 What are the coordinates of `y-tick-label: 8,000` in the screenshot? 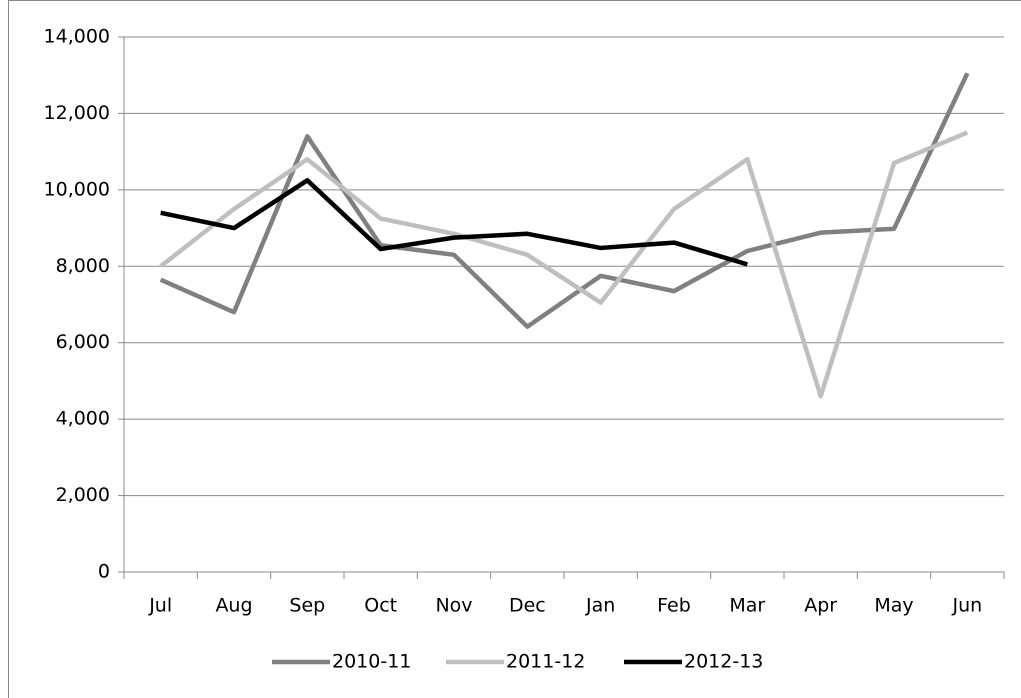 It's located at (83, 266).